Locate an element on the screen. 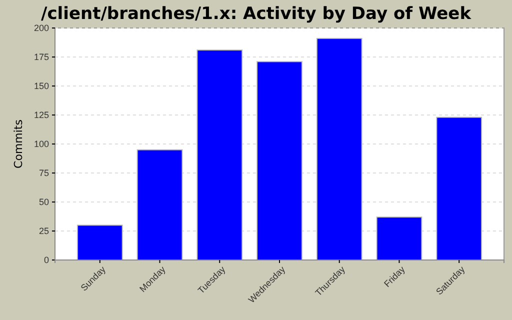 The height and width of the screenshot is (320, 512). y-tick-label: 75 is located at coordinates (43, 173).